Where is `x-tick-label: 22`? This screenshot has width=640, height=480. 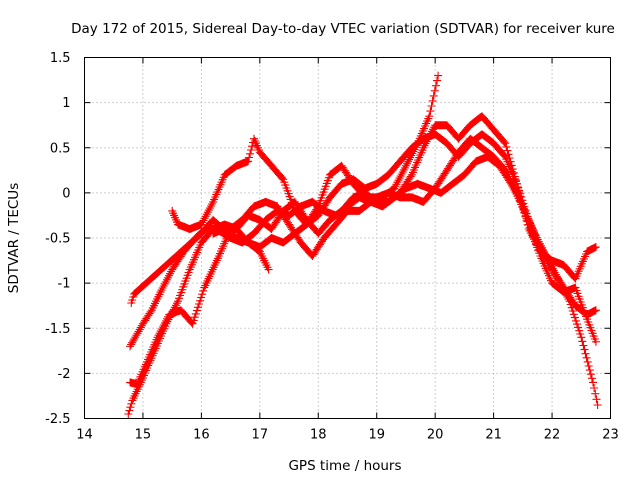
x-tick-label: 22 is located at coordinates (552, 435).